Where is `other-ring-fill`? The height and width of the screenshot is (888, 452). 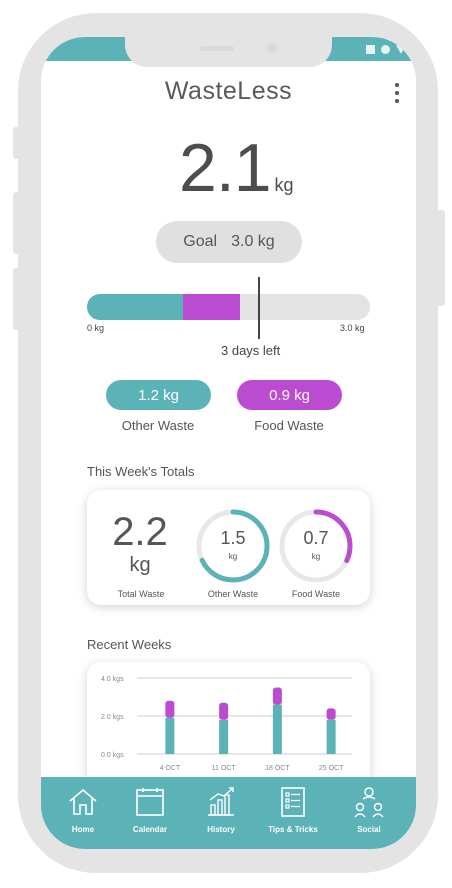
other-ring-fill is located at coordinates (233, 546).